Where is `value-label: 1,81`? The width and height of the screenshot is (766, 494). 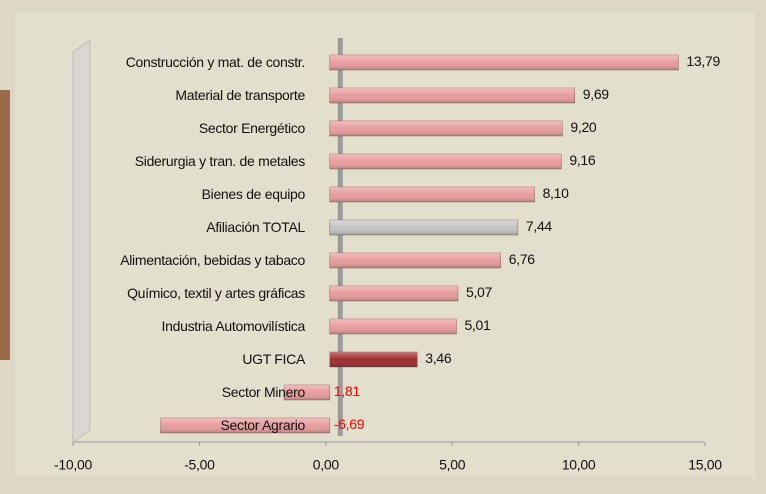
value-label: 1,81 is located at coordinates (347, 391).